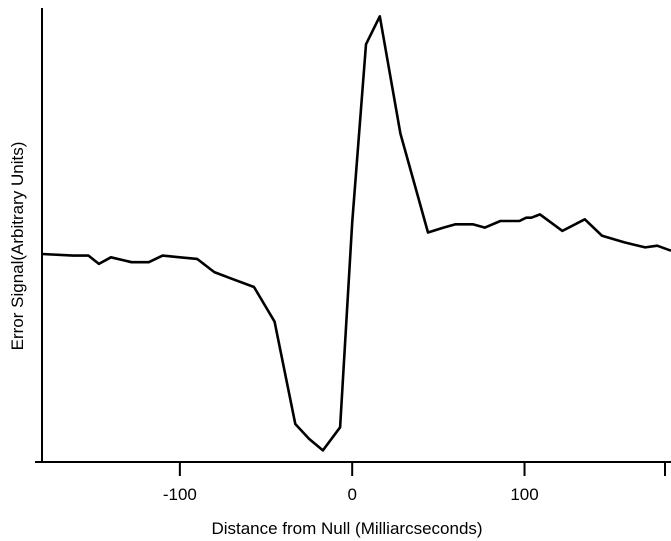 The image size is (671, 541). What do you see at coordinates (180, 494) in the screenshot?
I see `x-tick-label-0: -100` at bounding box center [180, 494].